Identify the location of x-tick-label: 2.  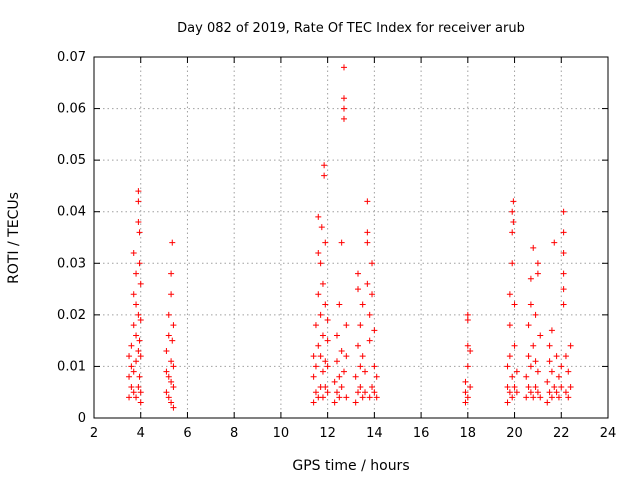
(94, 433).